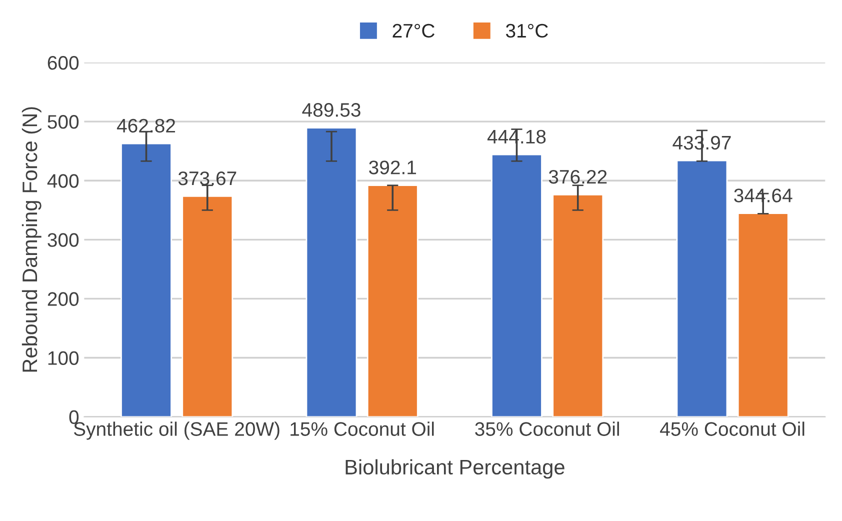 This screenshot has height=521, width=842. What do you see at coordinates (63, 240) in the screenshot?
I see `y-tick-label: 300` at bounding box center [63, 240].